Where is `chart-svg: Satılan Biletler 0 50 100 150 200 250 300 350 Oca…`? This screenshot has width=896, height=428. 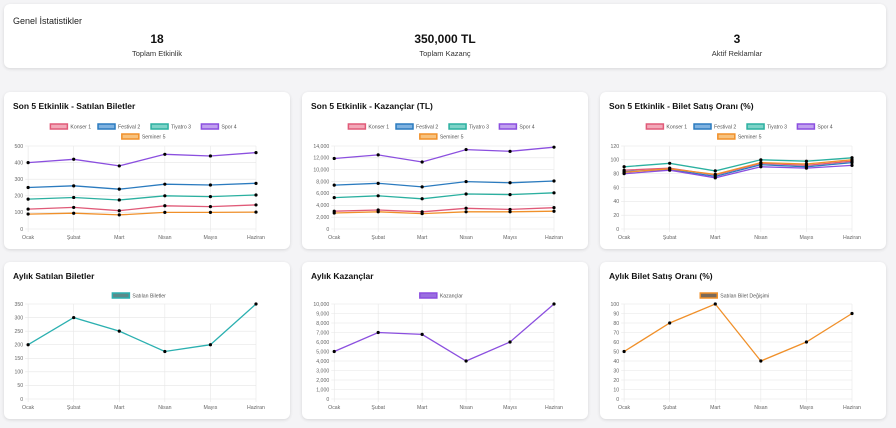 chart-svg: Satılan Biletler 0 50 100 150 200 250 300 350 Oca… is located at coordinates (139, 351).